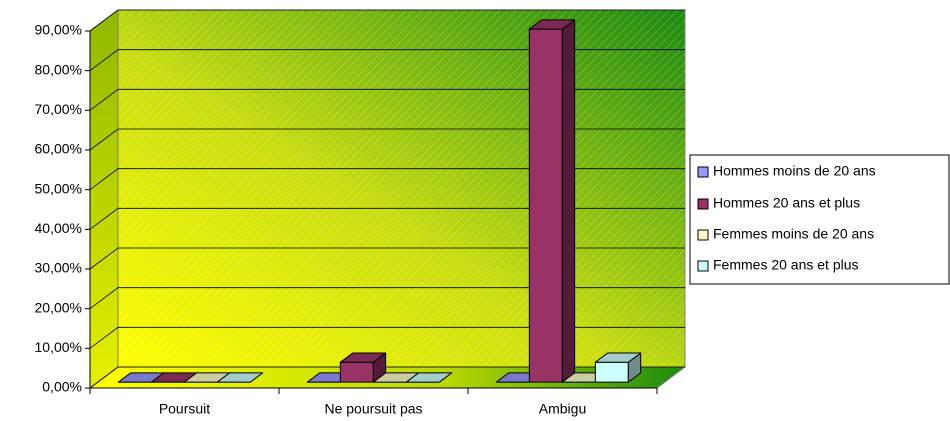 This screenshot has width=950, height=421. What do you see at coordinates (58, 69) in the screenshot?
I see `y-tick-label: 80,00%` at bounding box center [58, 69].